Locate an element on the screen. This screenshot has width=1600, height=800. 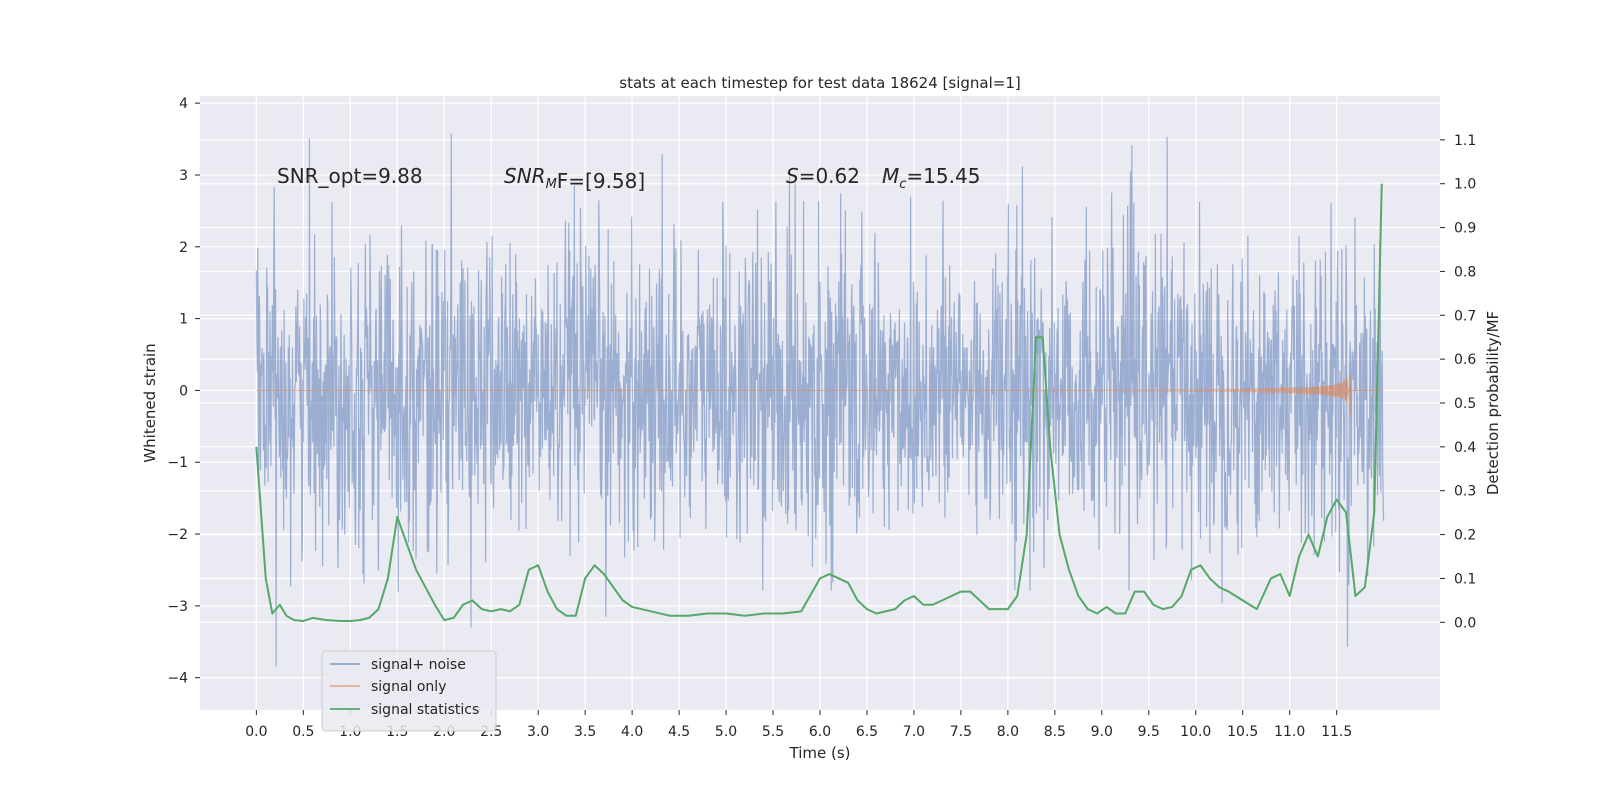
legend-label-signal-noise: signal+ noise is located at coordinates (418, 665).